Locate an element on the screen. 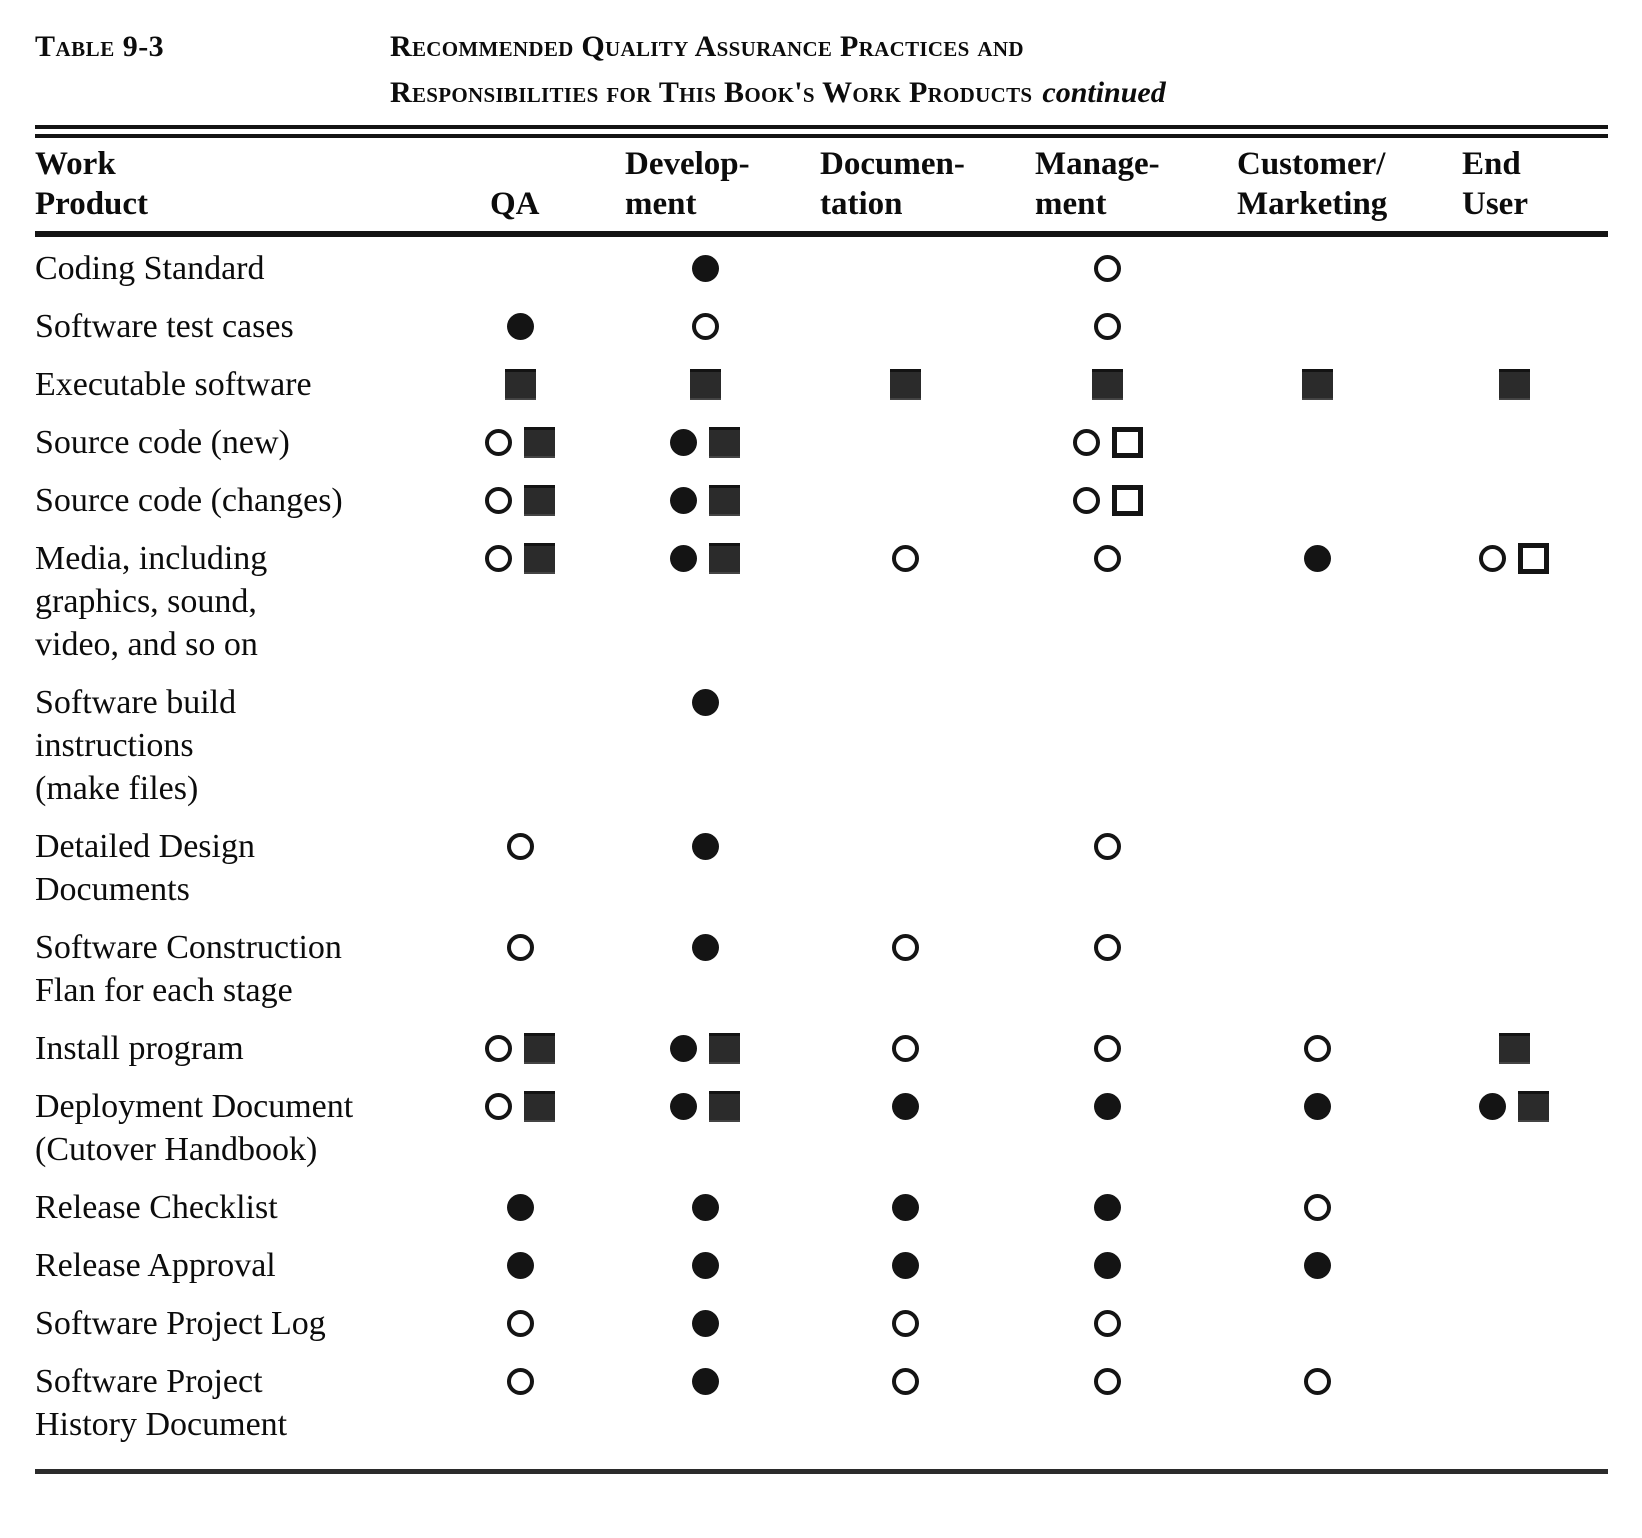  header-line: ment is located at coordinates (1071, 204).